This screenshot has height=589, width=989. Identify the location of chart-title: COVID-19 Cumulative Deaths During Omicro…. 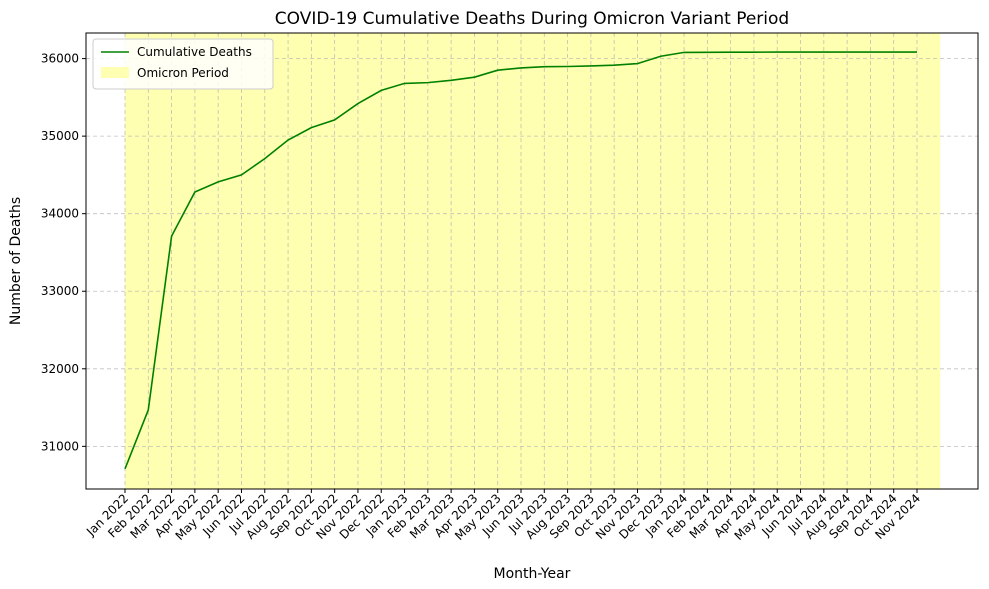
(532, 19).